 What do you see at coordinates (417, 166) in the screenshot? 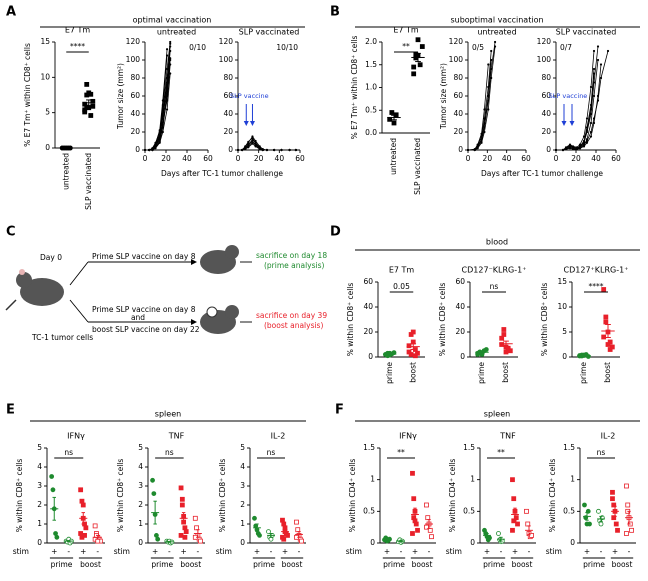
I see `category-label: SLP vaccinated` at bounding box center [417, 166].